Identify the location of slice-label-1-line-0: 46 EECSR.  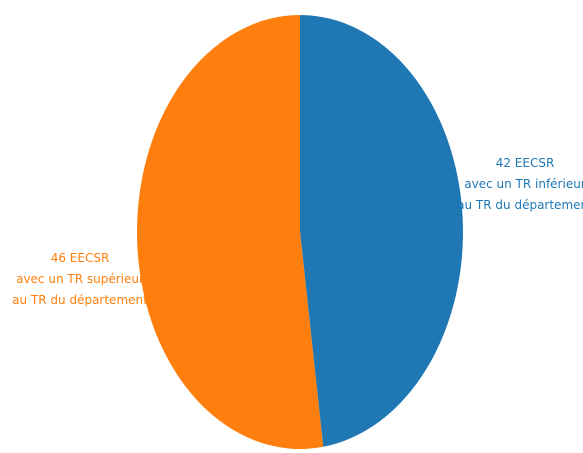
(80, 258).